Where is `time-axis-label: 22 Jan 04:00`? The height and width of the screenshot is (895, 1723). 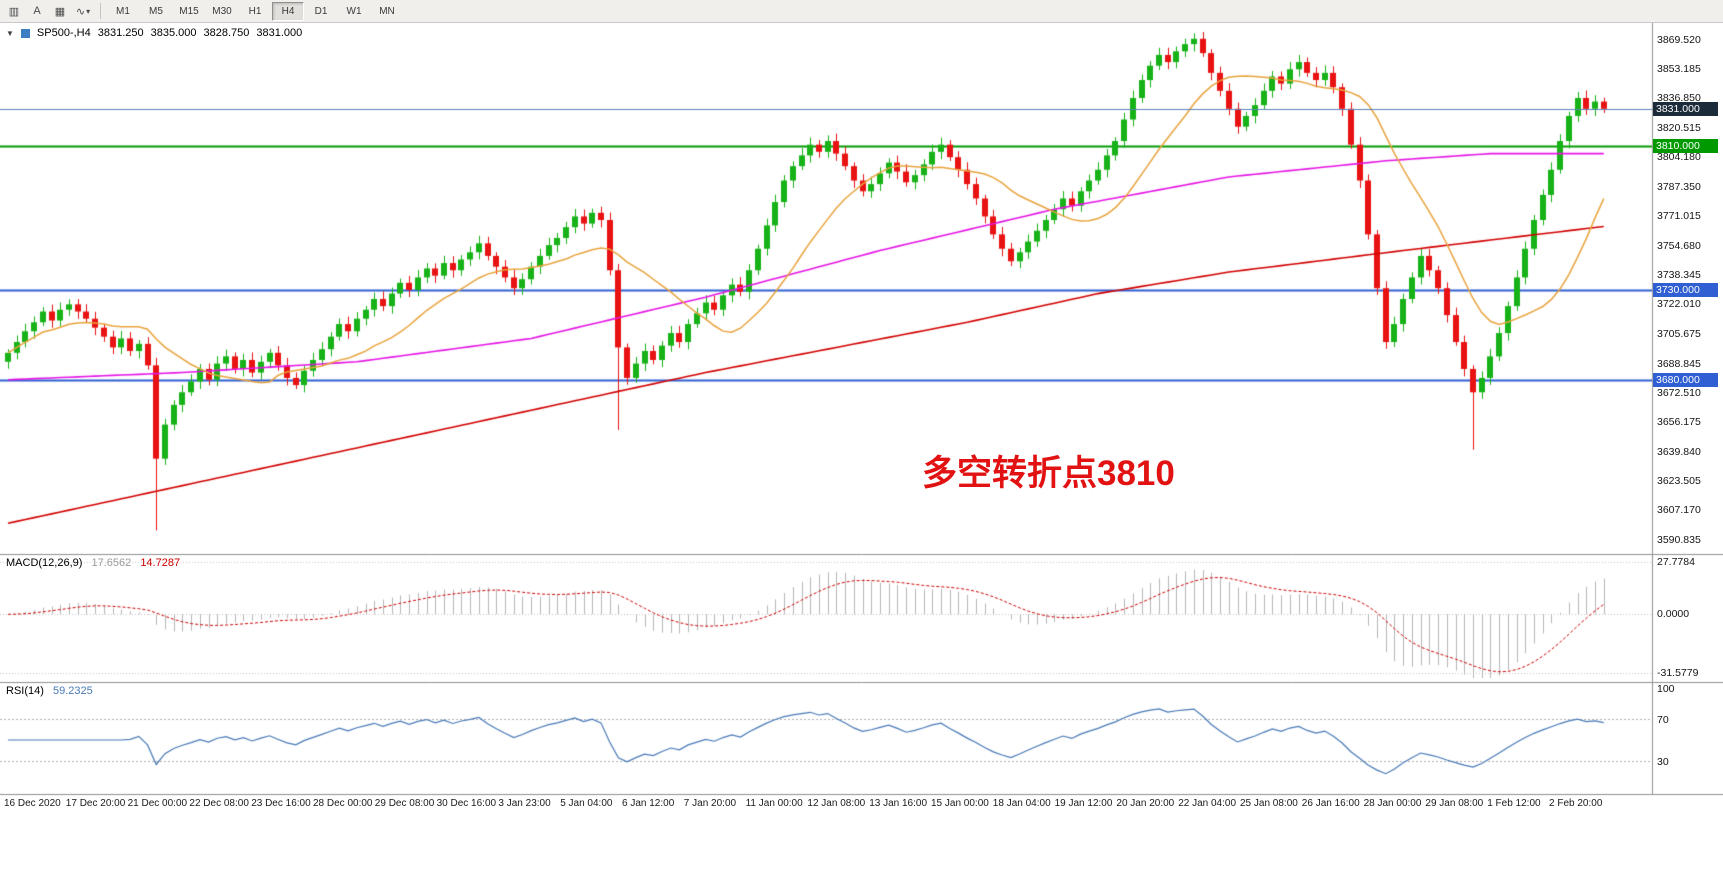
time-axis-label: 22 Jan 04:00 is located at coordinates (1207, 803).